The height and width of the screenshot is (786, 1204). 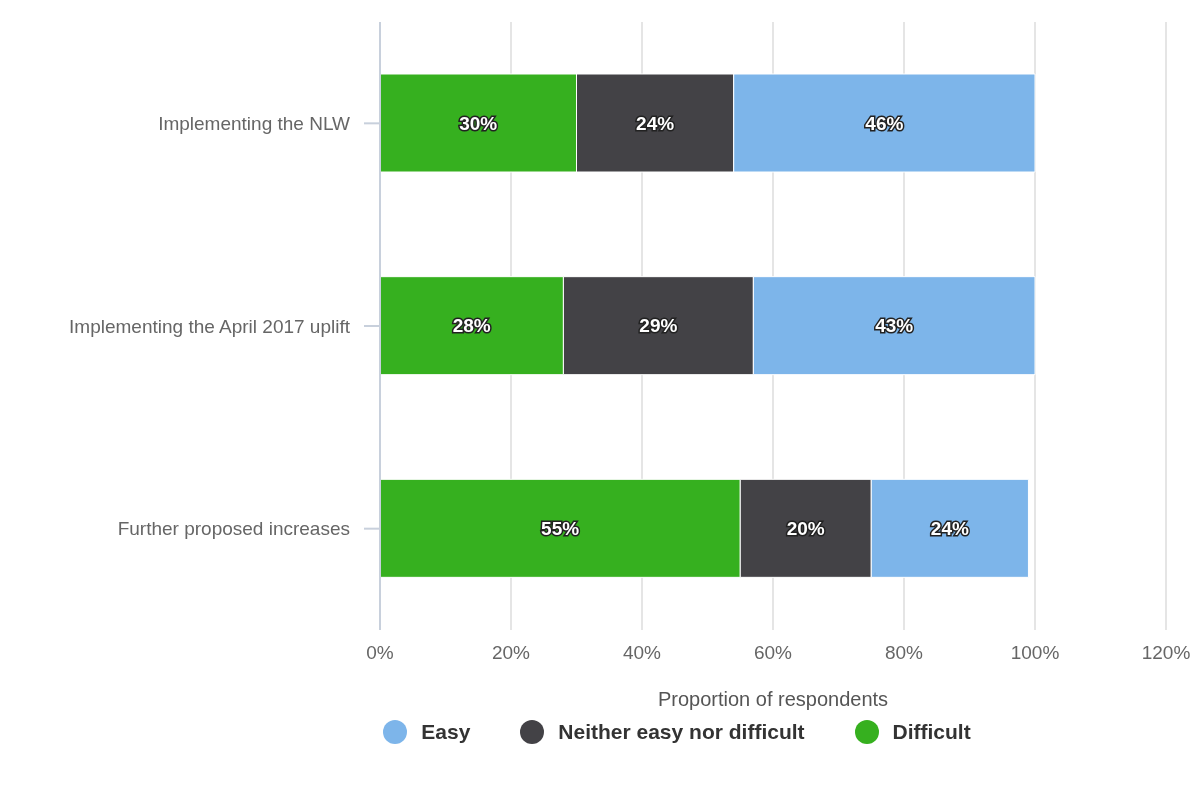 I want to click on data-label: 28%, so click(x=471, y=326).